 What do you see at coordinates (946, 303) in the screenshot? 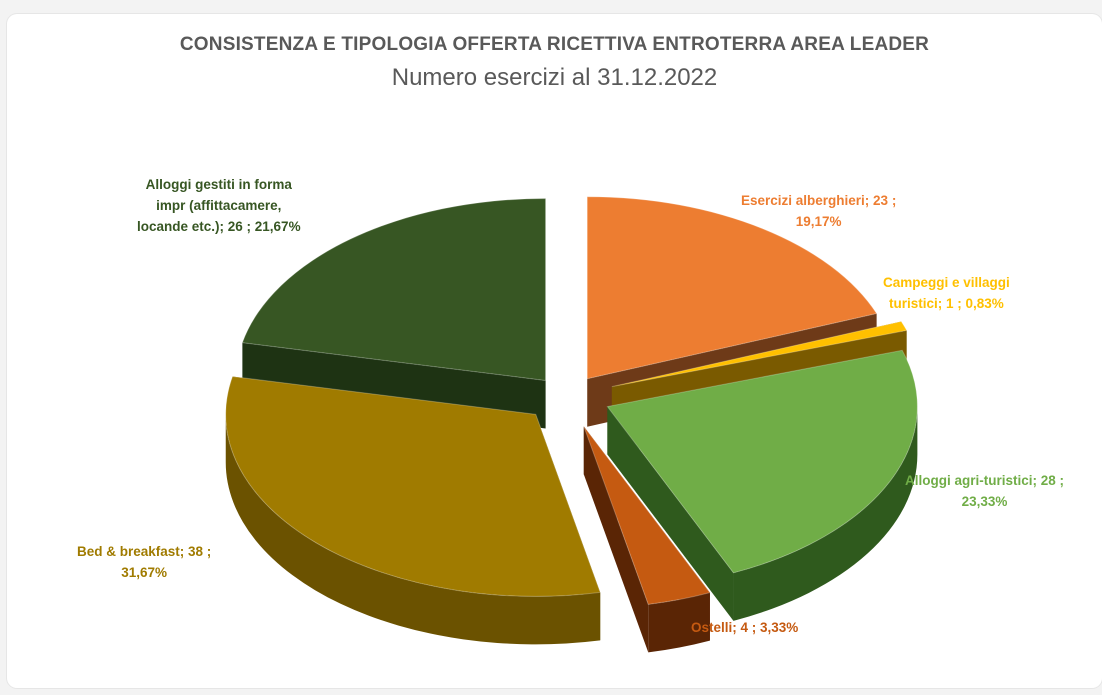
I see `data-label-line: turistici; 1 ; 0,83%` at bounding box center [946, 303].